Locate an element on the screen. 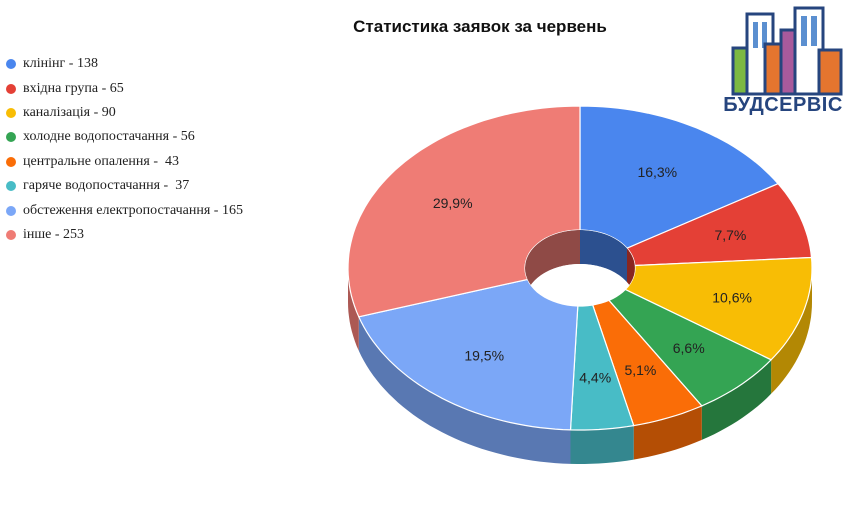 This screenshot has width=860, height=506. legend-item: гаряче водопостачання - 37 is located at coordinates (124, 186).